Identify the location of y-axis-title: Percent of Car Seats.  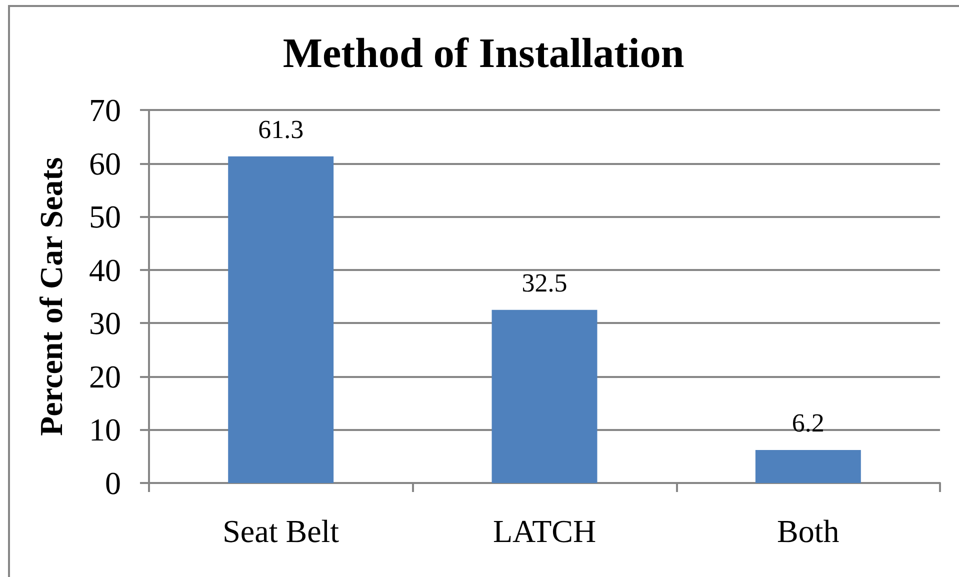
(51, 296).